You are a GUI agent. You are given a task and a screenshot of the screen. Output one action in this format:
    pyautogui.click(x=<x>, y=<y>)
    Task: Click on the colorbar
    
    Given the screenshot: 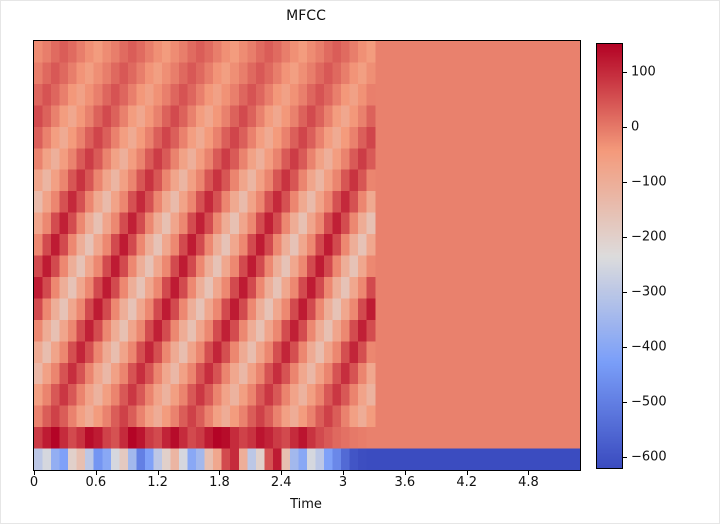 What is the action you would take?
    pyautogui.click(x=609, y=256)
    